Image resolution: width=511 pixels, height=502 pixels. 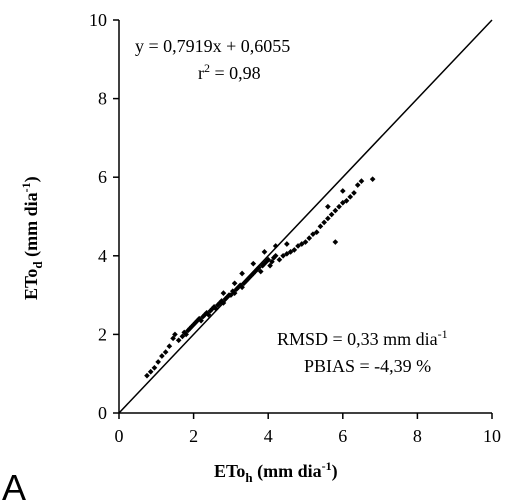 I want to click on x-tick-label: 4, so click(x=268, y=436).